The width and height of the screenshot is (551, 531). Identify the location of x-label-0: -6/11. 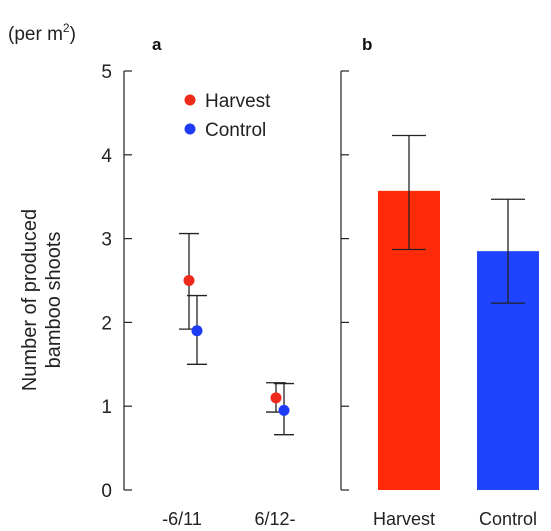
(182, 519).